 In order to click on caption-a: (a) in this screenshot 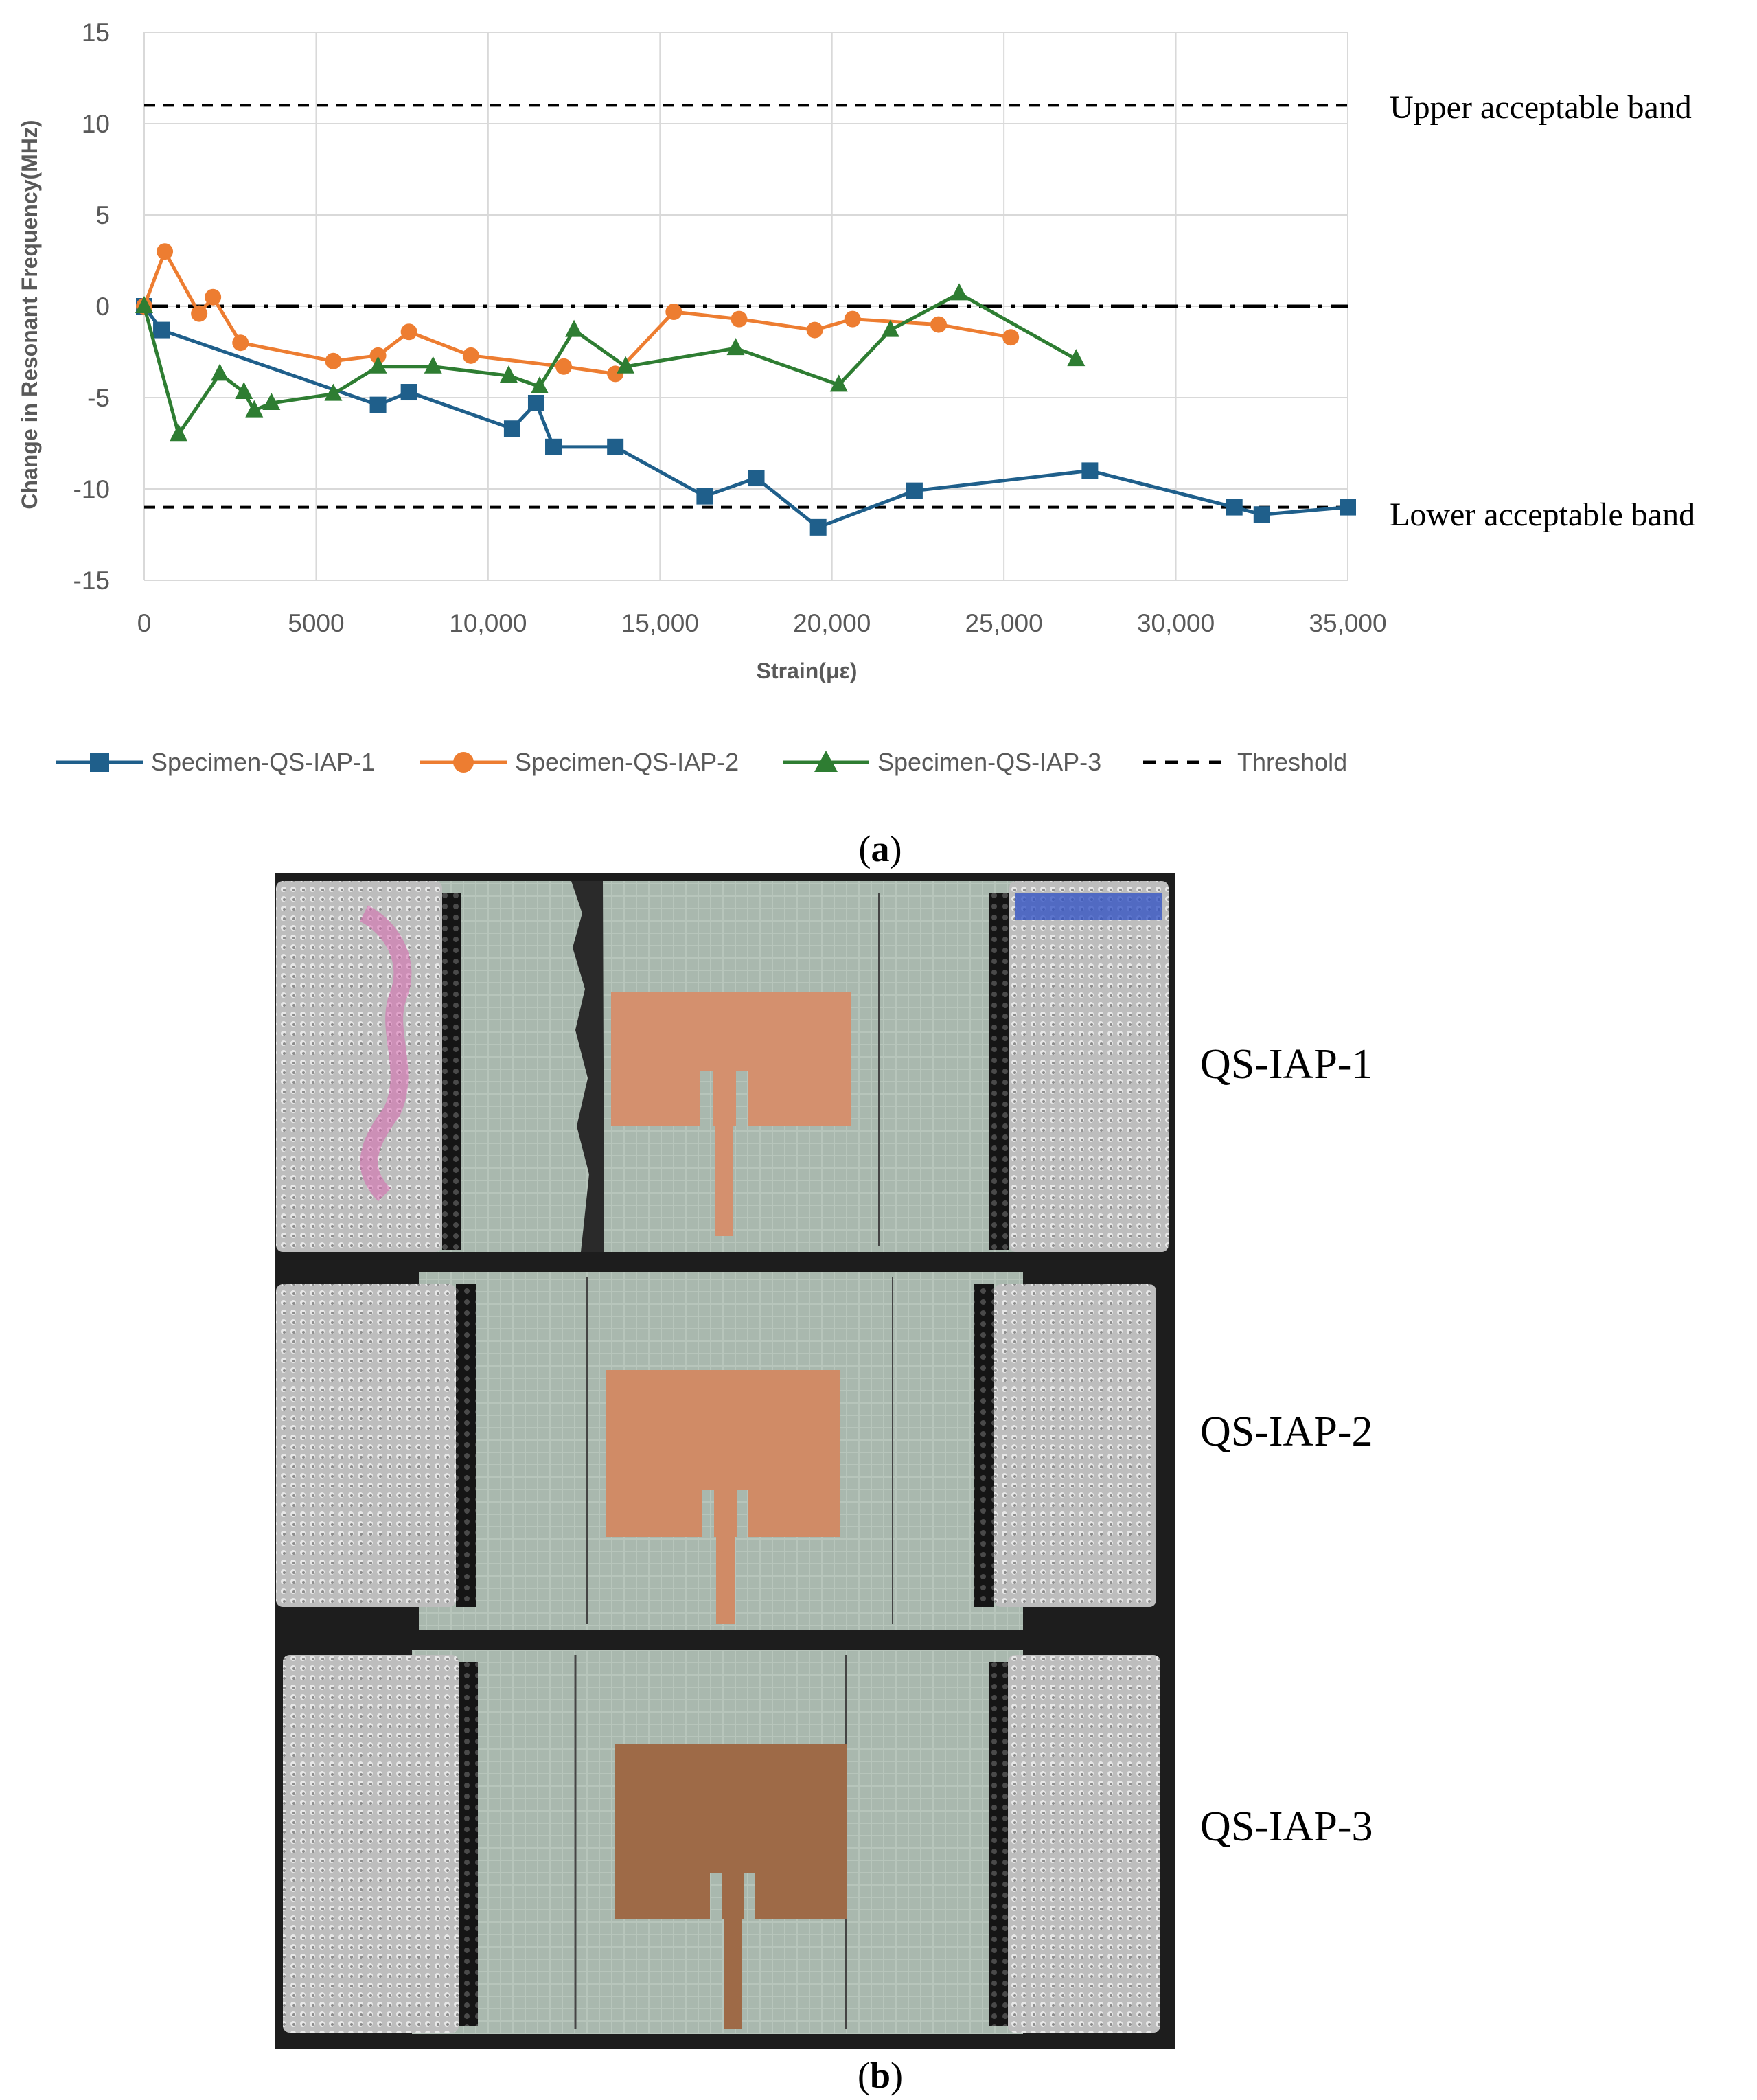, I will do `click(880, 848)`.